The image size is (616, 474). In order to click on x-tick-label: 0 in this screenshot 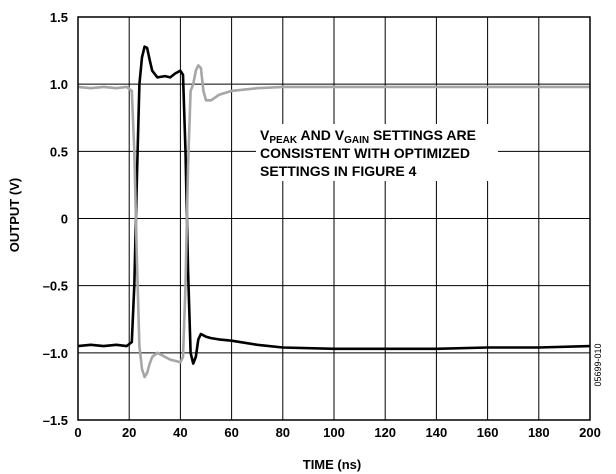, I will do `click(77, 432)`.